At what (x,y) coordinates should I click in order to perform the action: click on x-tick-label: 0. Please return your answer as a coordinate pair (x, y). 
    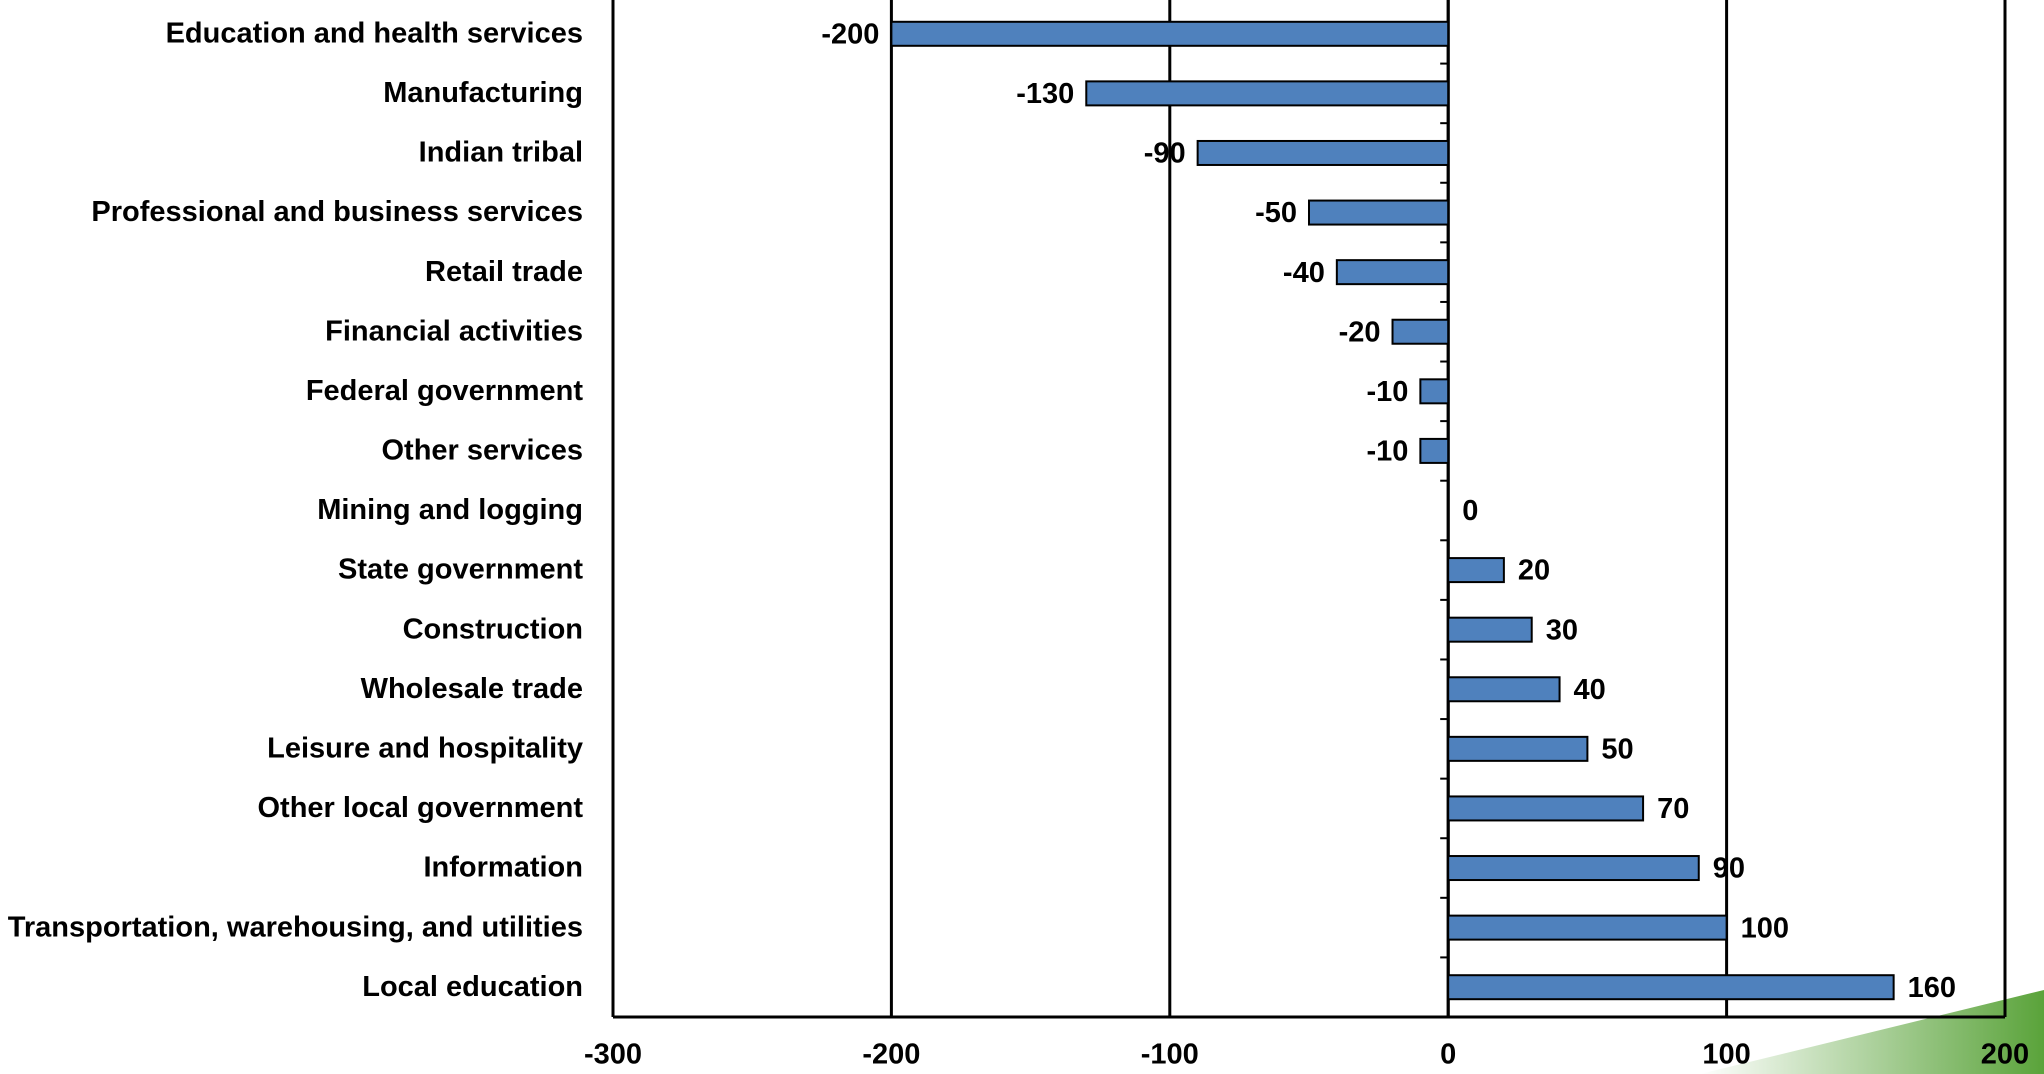
    Looking at the image, I should click on (1448, 1055).